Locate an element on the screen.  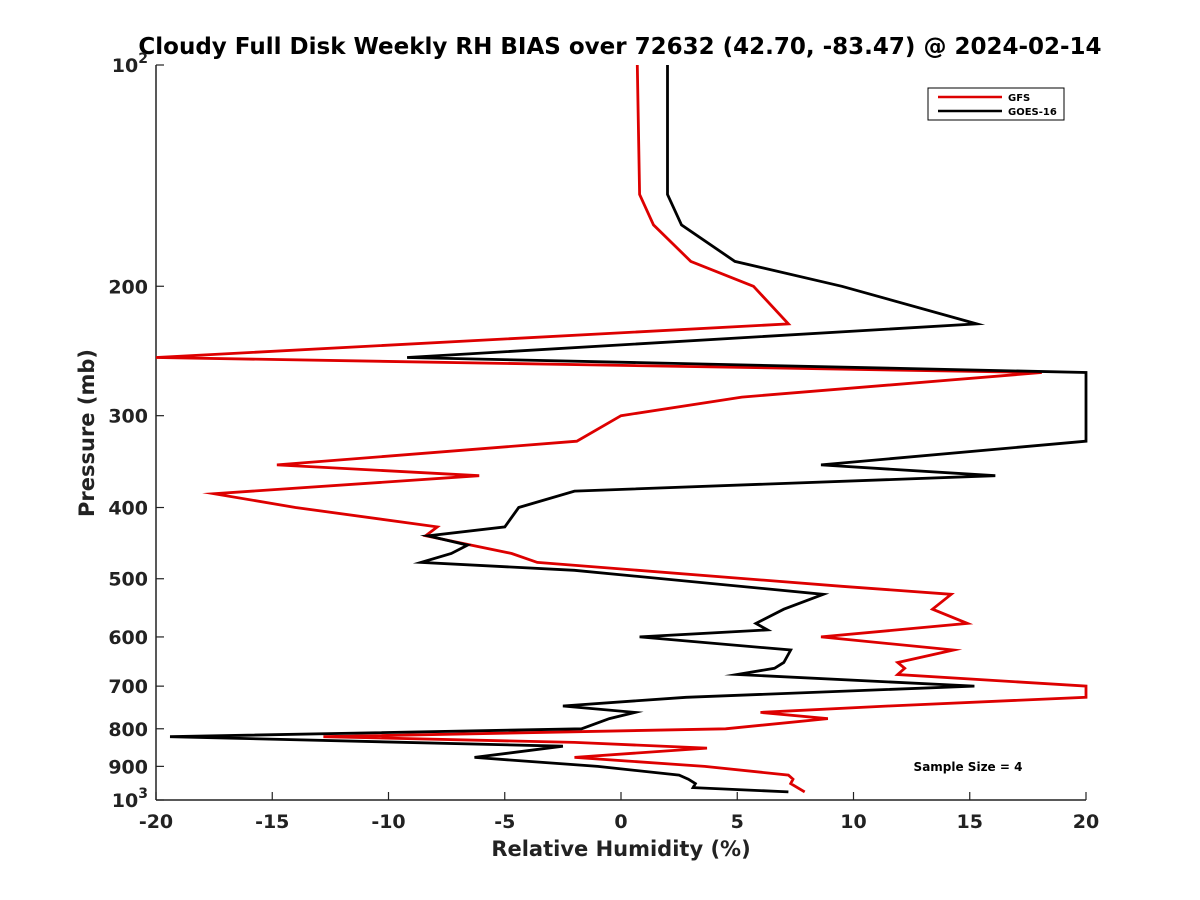
x-tick-label: -20 is located at coordinates (156, 822).